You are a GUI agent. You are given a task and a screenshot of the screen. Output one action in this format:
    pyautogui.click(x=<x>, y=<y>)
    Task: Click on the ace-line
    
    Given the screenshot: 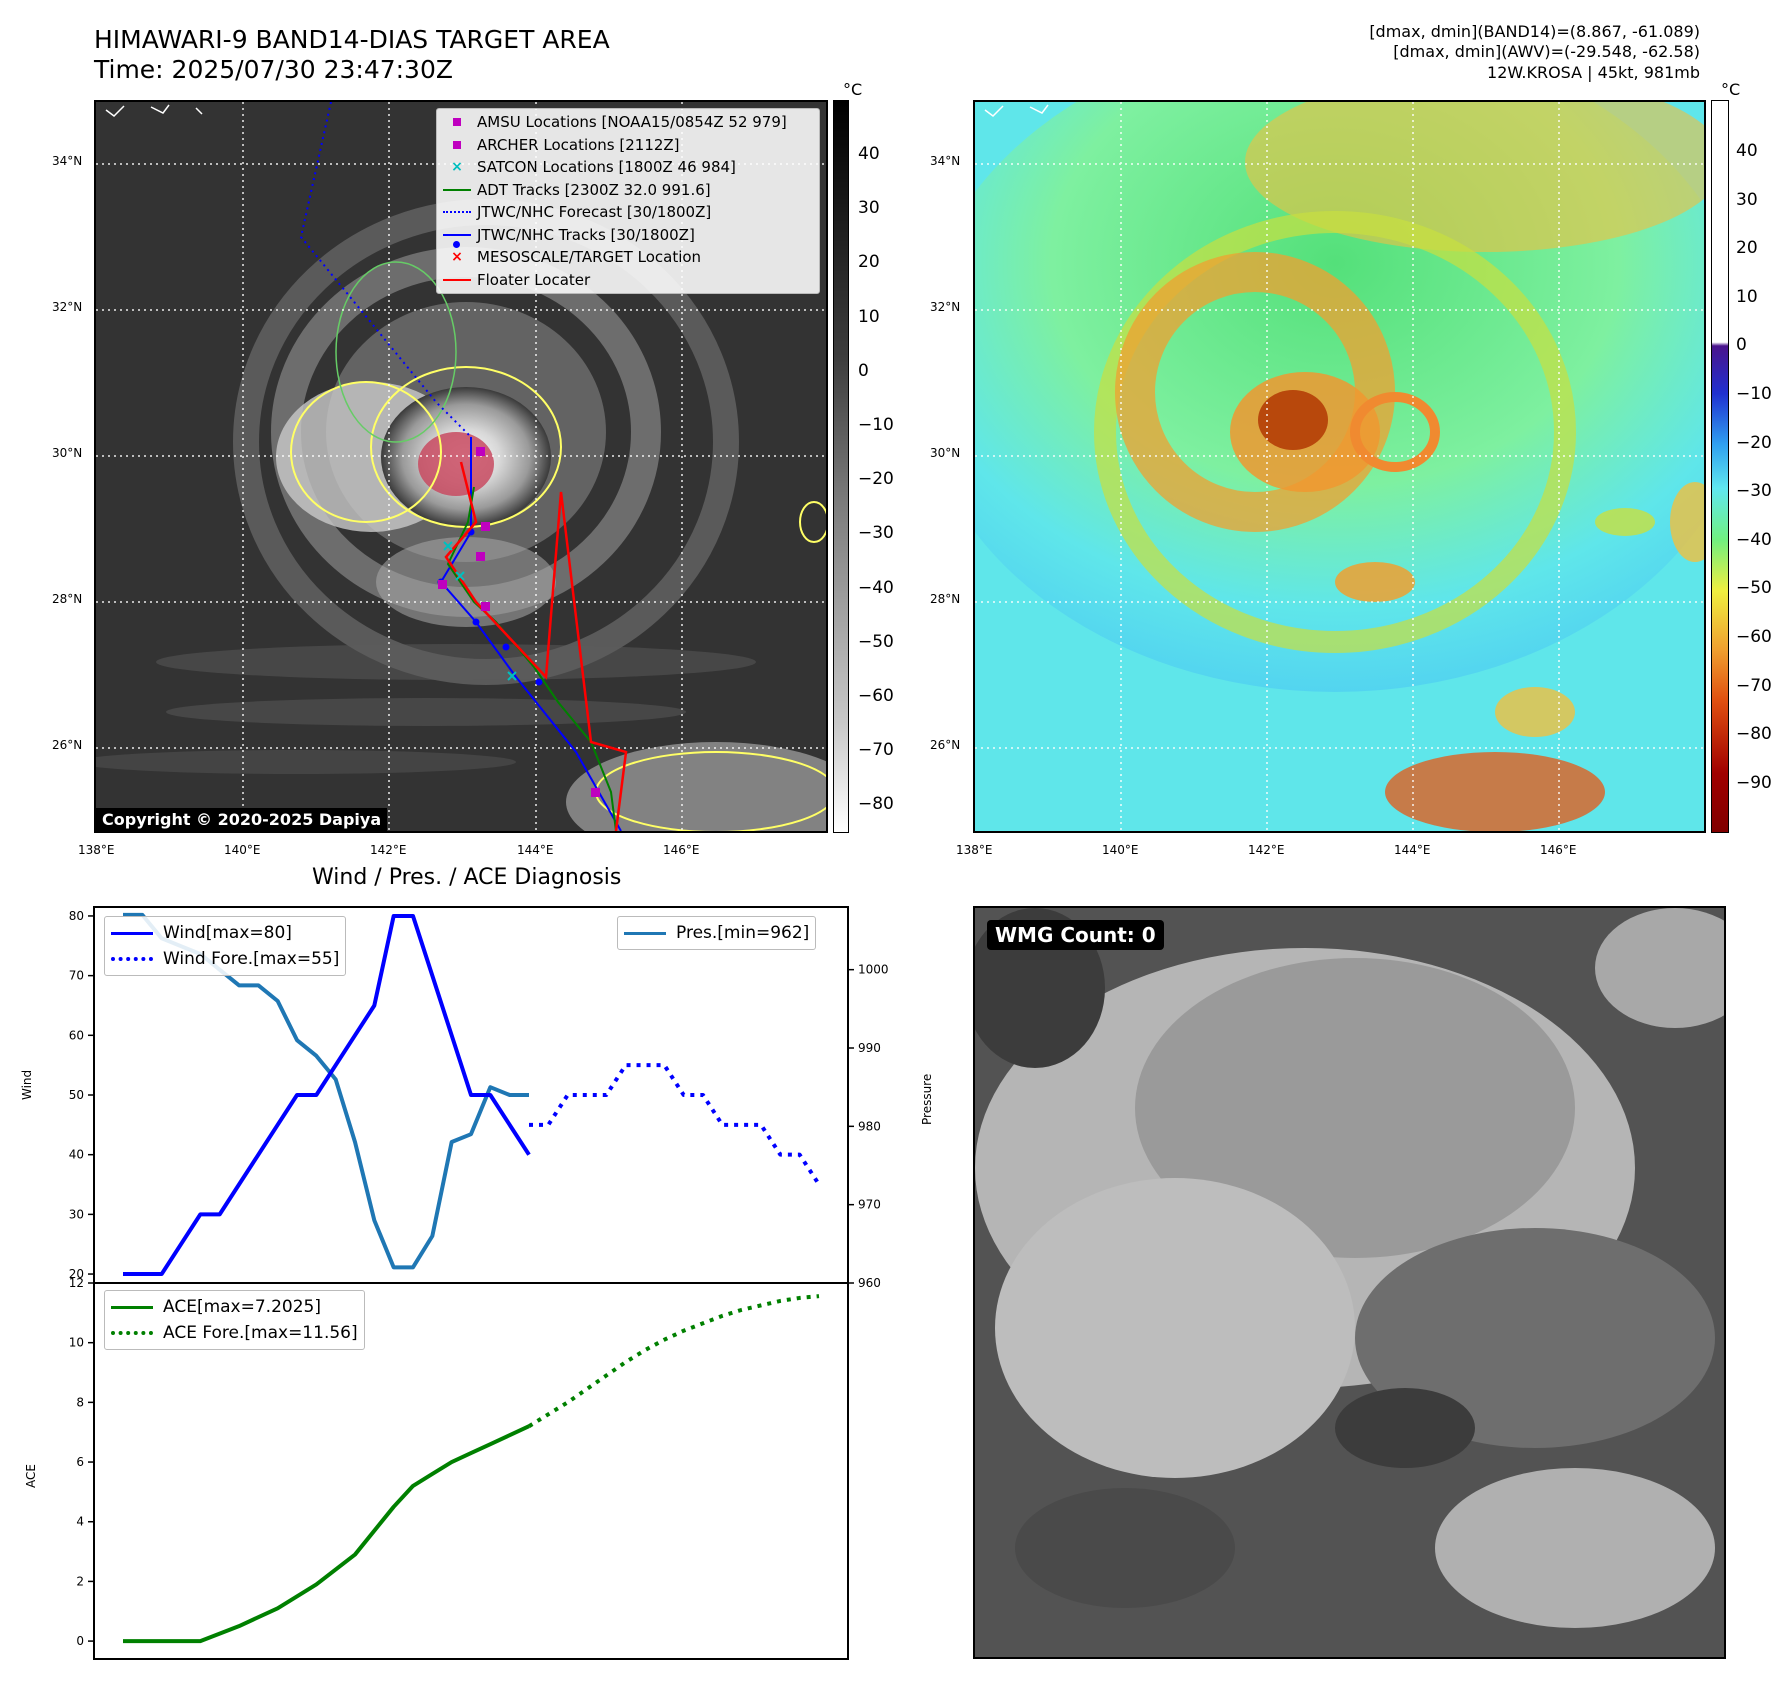 What is the action you would take?
    pyautogui.click(x=326, y=1534)
    